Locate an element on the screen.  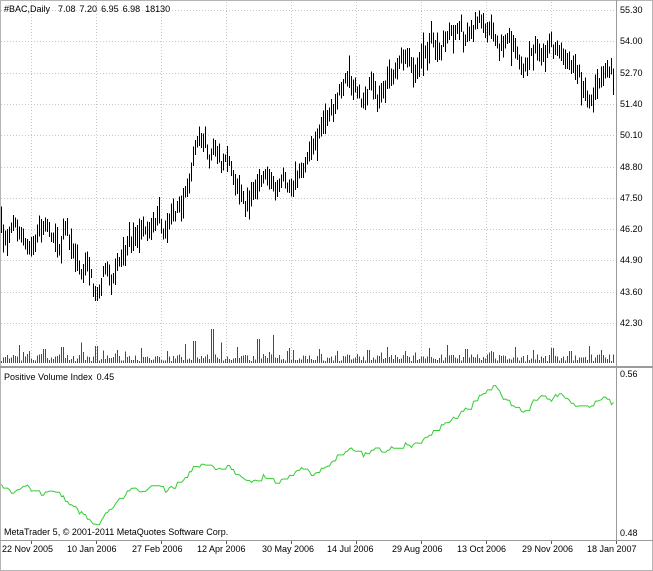
date-axis-label: 29 Nov 2006 is located at coordinates (548, 549).